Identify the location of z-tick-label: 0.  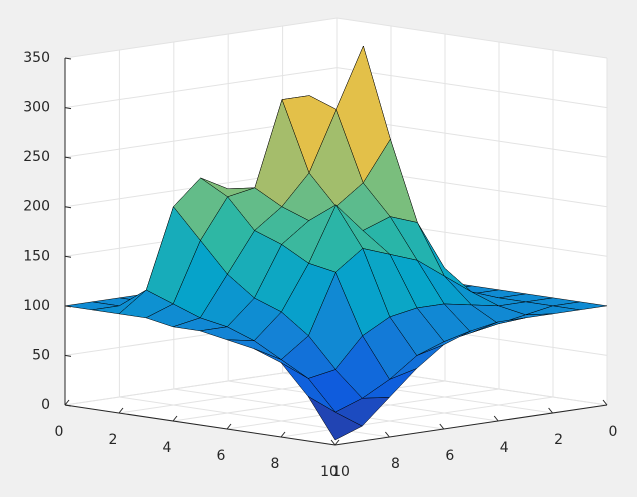
(45, 405).